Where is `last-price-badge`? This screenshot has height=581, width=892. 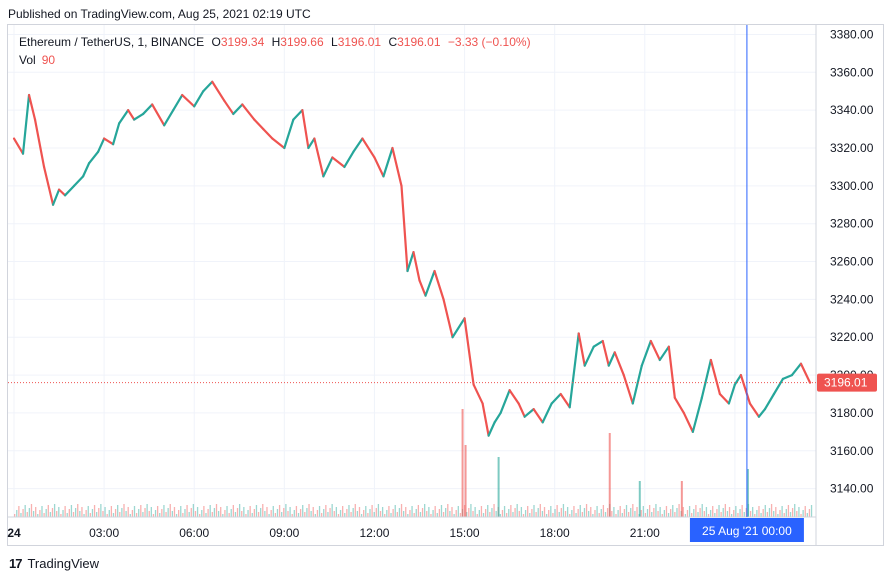 last-price-badge is located at coordinates (847, 382).